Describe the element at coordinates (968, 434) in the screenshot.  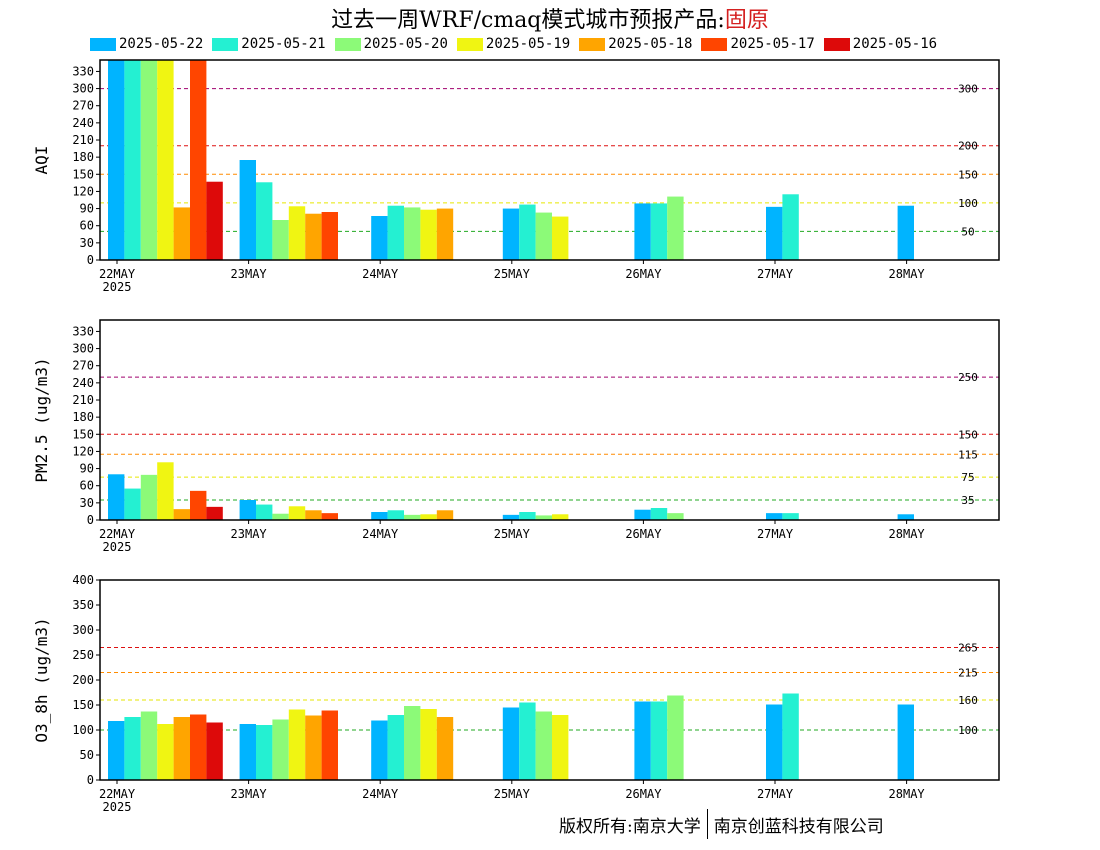
I see `threshold-label: 150` at that location.